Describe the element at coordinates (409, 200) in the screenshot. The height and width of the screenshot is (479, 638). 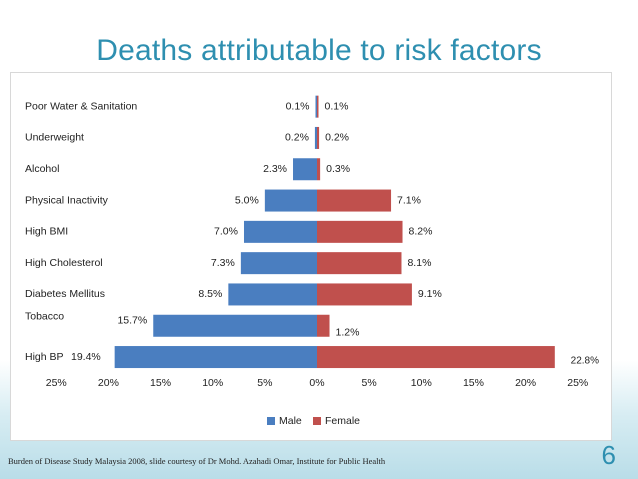
I see `female-value-label: 7.1%` at that location.